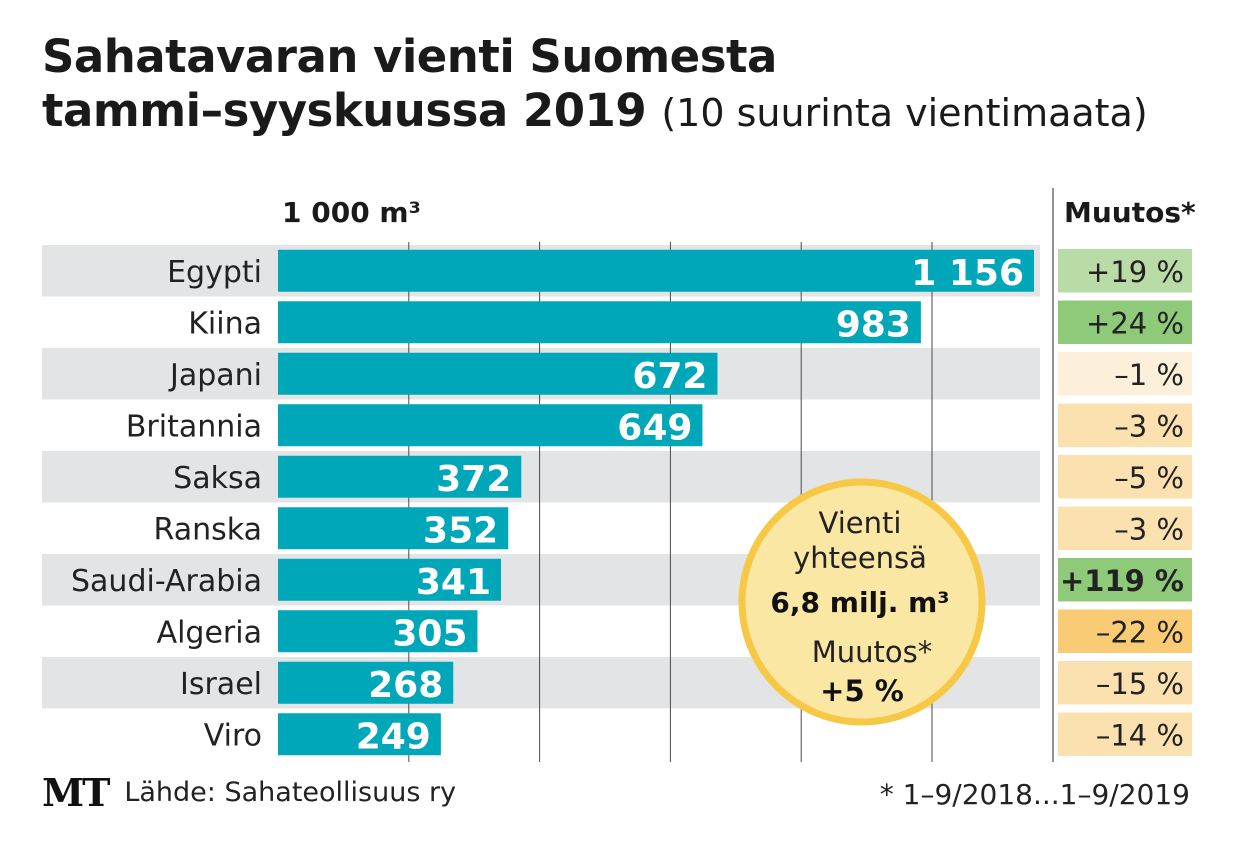 This screenshot has height=854, width=1240. I want to click on change-label: –5 %, so click(1149, 478).